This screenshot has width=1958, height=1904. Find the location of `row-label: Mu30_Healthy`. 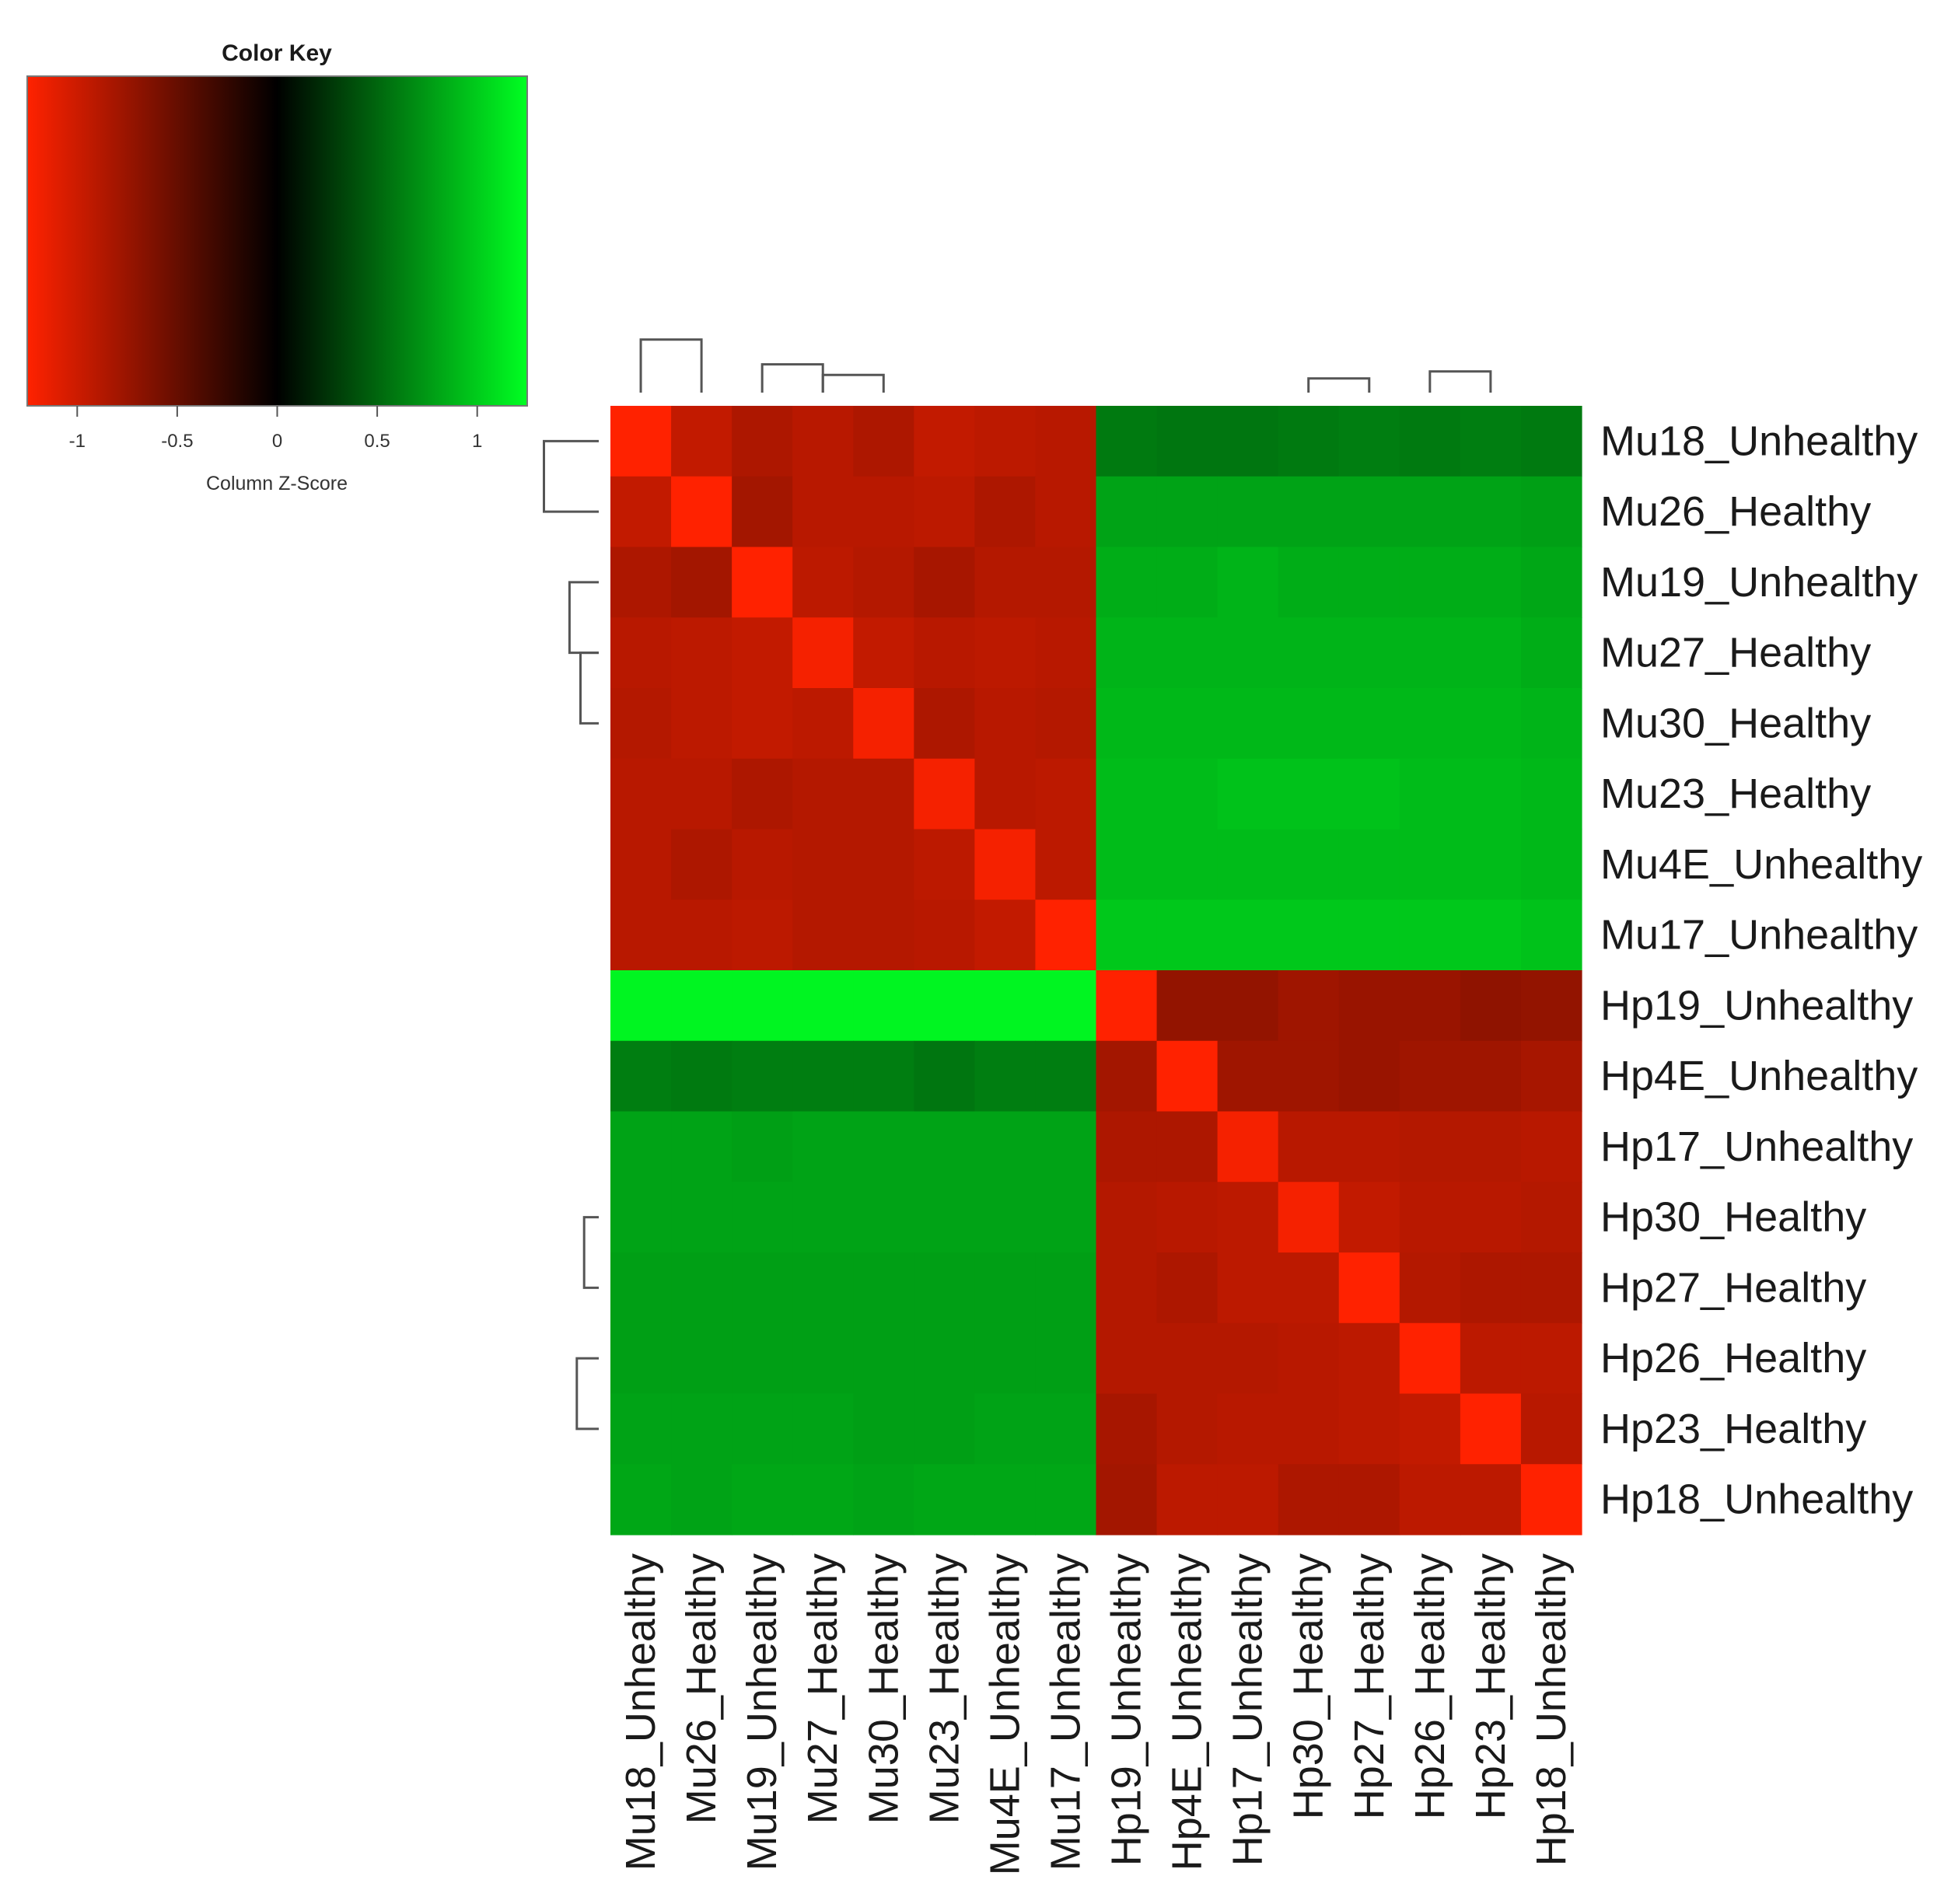

row-label: Mu30_Healthy is located at coordinates (1735, 723).